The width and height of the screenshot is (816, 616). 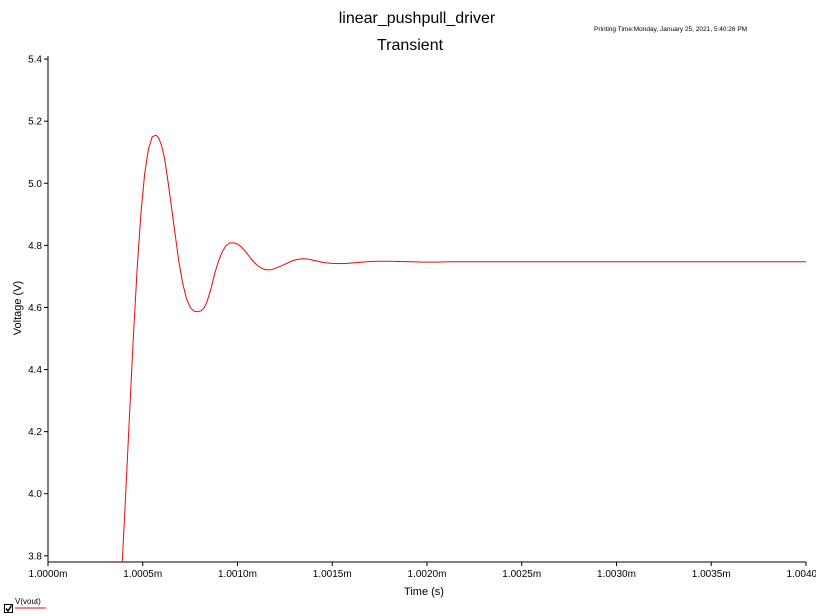 What do you see at coordinates (801, 574) in the screenshot?
I see `x-tick-label: 1.0040m` at bounding box center [801, 574].